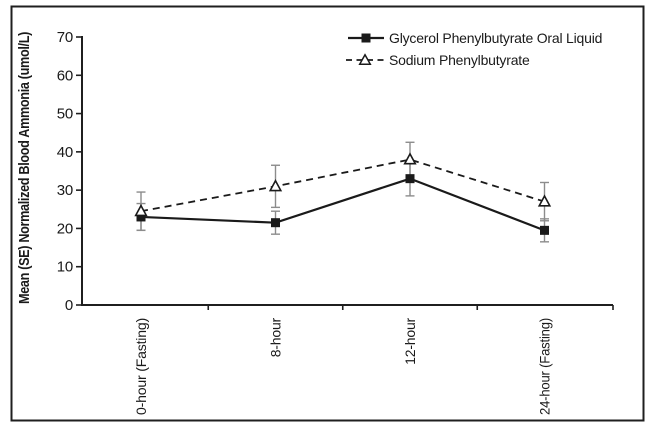 This screenshot has height=430, width=650. Describe the element at coordinates (276, 337) in the screenshot. I see `x-category-label: 8-hour` at that location.